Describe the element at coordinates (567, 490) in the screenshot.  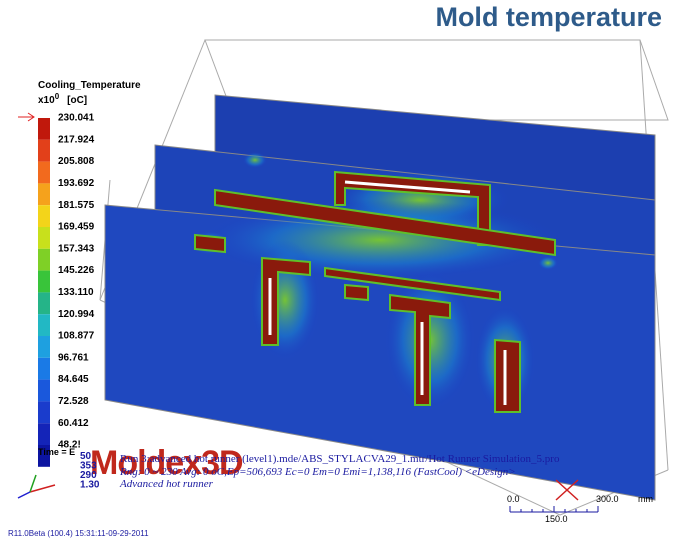
I see `origin-icon` at that location.